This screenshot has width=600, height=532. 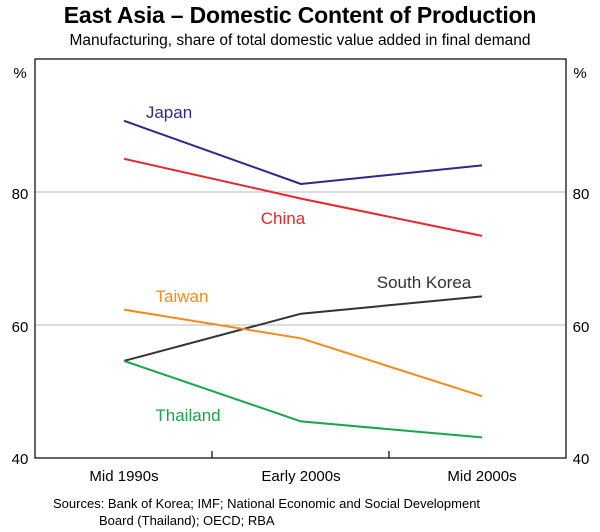 What do you see at coordinates (169, 112) in the screenshot?
I see `series-label-japan: Japan` at bounding box center [169, 112].